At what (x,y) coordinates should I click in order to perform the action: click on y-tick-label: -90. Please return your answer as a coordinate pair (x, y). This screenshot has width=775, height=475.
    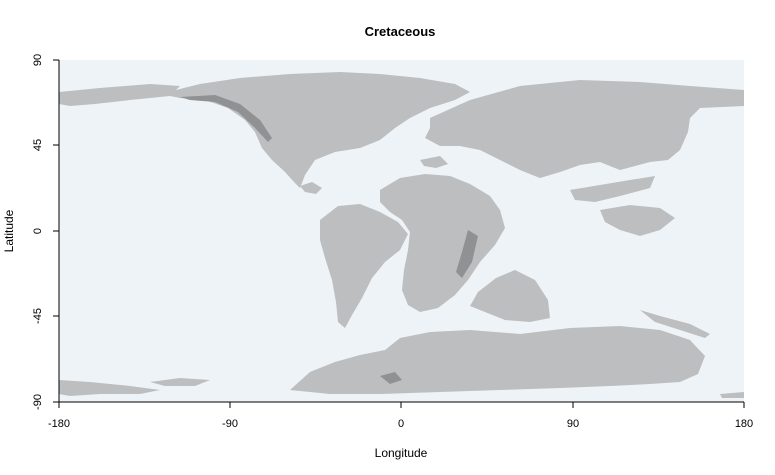
    Looking at the image, I should click on (38, 402).